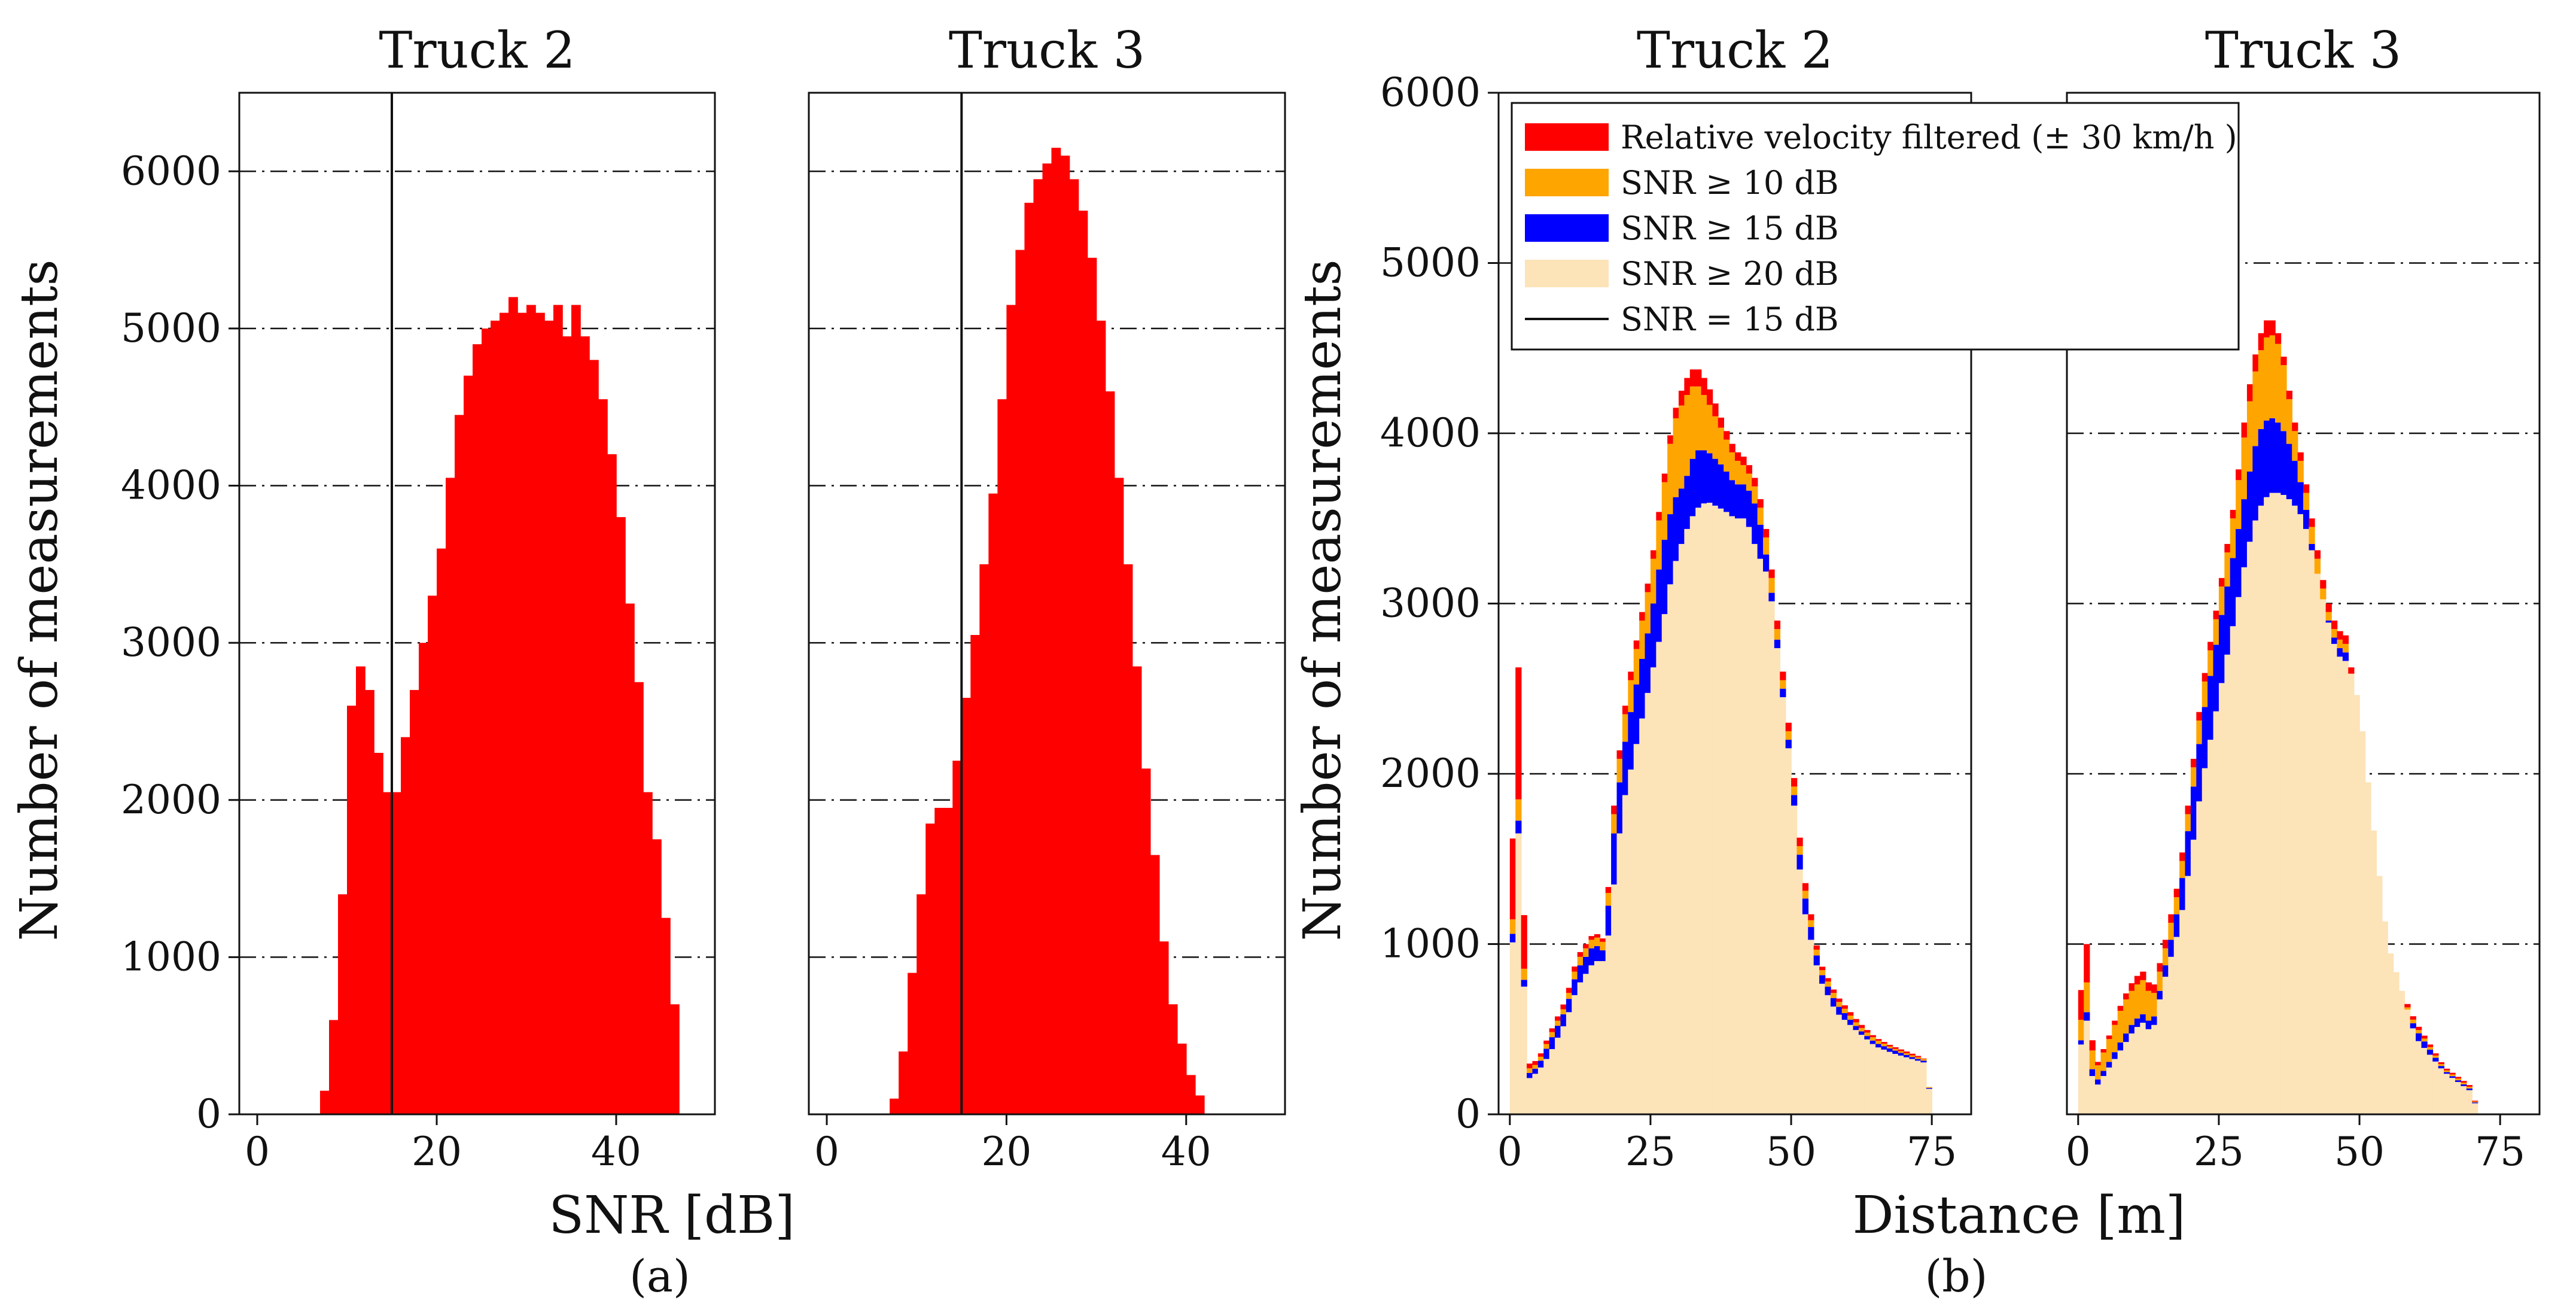 The width and height of the screenshot is (2576, 1316). I want to click on ylabel-panel-a: Number of measurements, so click(39, 600).